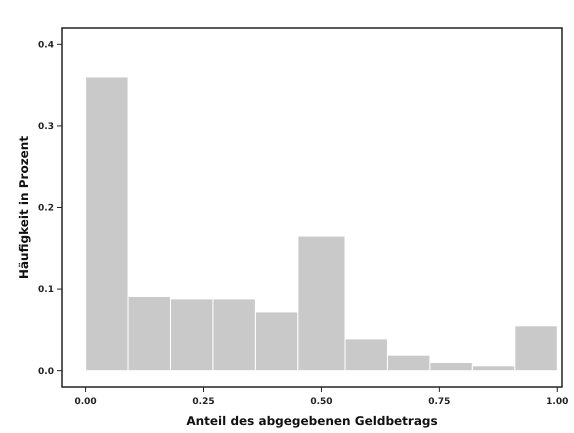 The image size is (574, 433). What do you see at coordinates (557, 402) in the screenshot?
I see `x-tick-label: 1.00` at bounding box center [557, 402].